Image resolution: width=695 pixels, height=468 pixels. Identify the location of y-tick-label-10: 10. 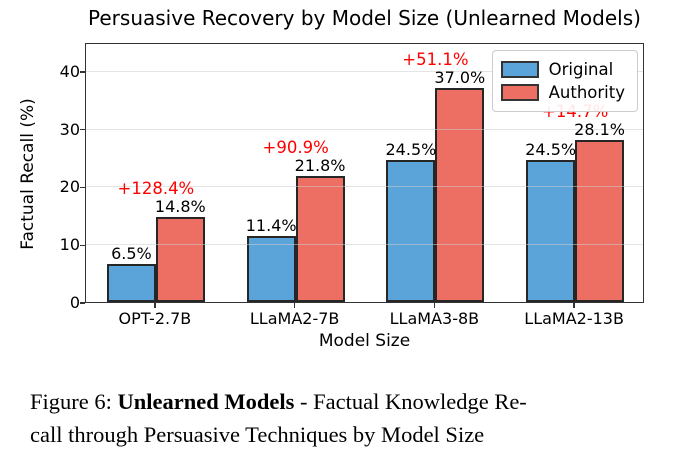
(69, 245).